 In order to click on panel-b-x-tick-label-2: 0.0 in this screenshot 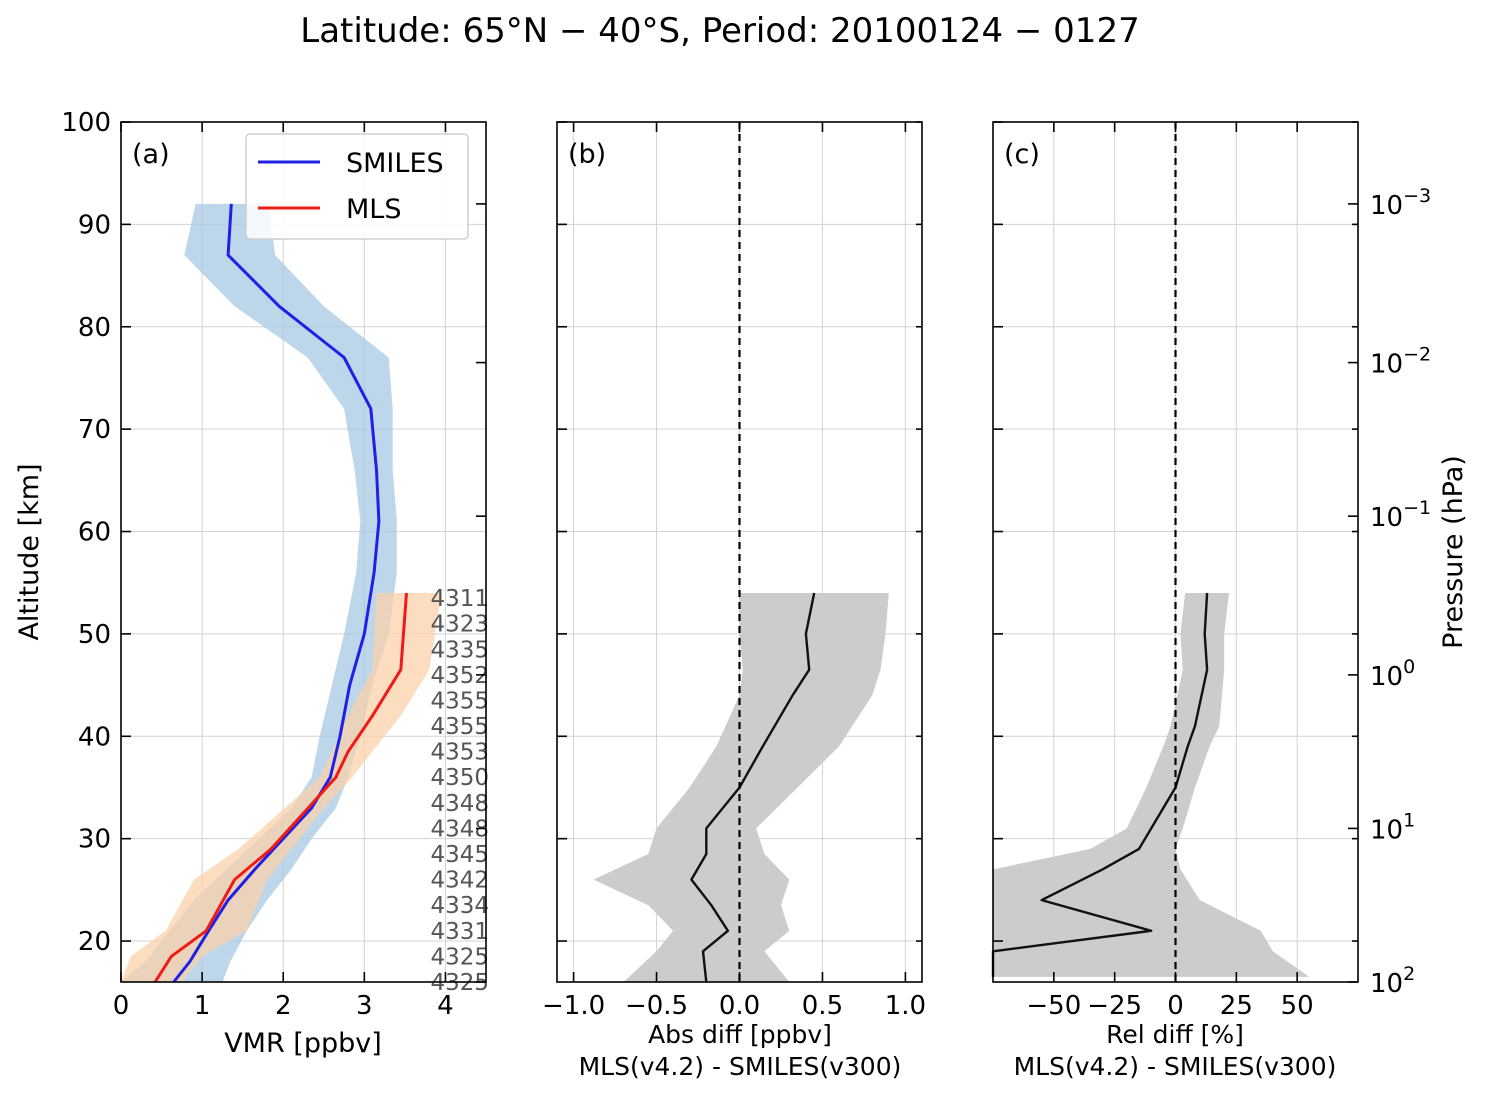, I will do `click(739, 1006)`.